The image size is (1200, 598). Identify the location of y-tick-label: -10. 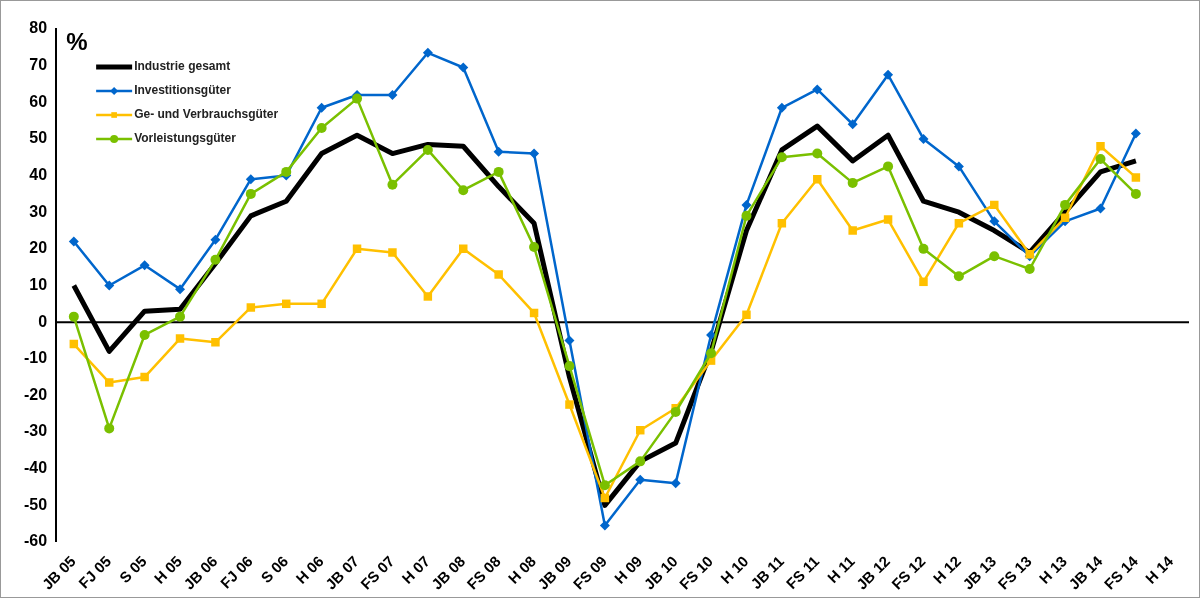
(36, 358).